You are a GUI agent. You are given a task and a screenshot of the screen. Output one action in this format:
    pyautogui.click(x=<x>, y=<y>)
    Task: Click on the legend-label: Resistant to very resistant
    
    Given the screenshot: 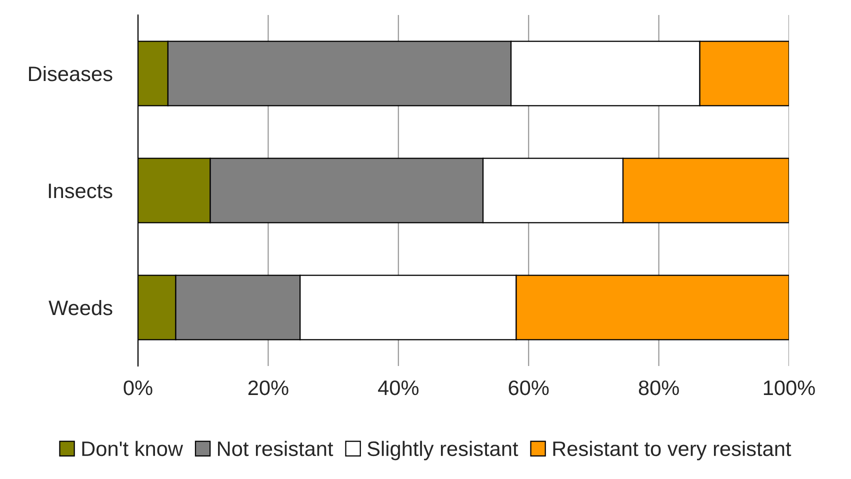 What is the action you would take?
    pyautogui.click(x=672, y=450)
    